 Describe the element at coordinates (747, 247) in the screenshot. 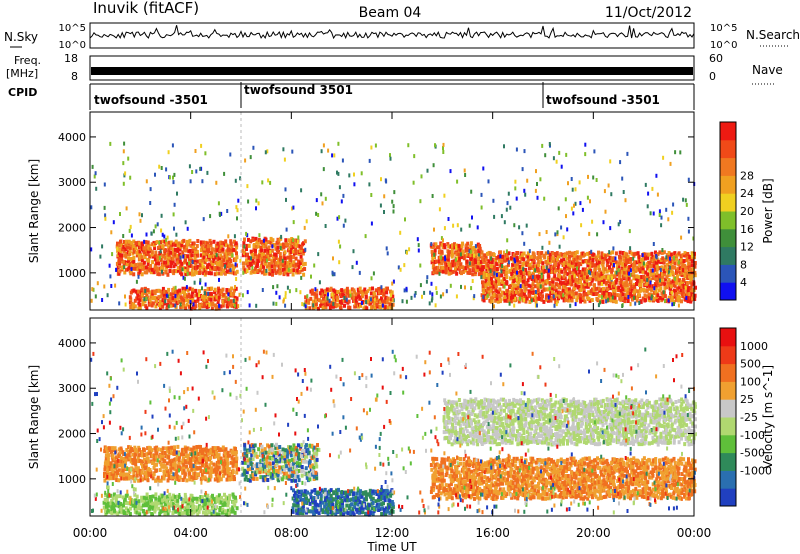

I see `colorbar-tick-label: 12` at that location.